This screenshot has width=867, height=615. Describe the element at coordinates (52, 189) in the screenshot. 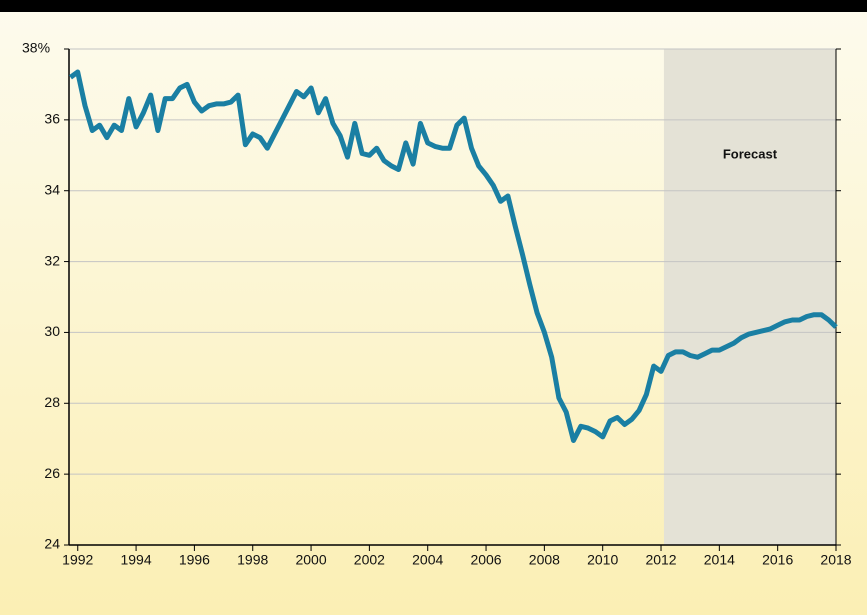

I see `y-tick-label: 34` at that location.